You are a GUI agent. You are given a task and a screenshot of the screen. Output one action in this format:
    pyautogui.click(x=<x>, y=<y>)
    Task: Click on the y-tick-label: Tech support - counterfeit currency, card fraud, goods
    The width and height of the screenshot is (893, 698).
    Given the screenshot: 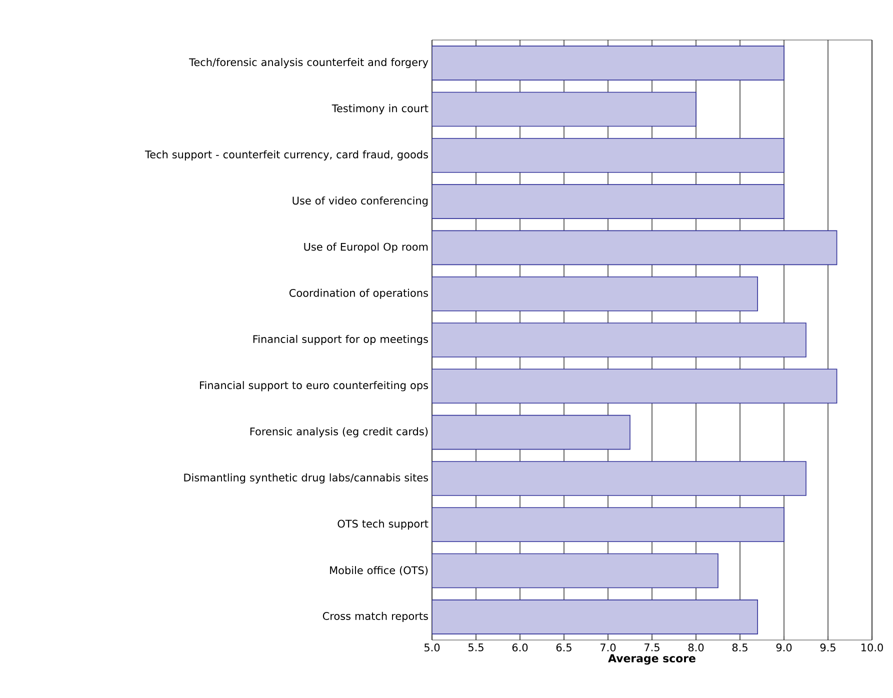 What is the action you would take?
    pyautogui.click(x=286, y=155)
    